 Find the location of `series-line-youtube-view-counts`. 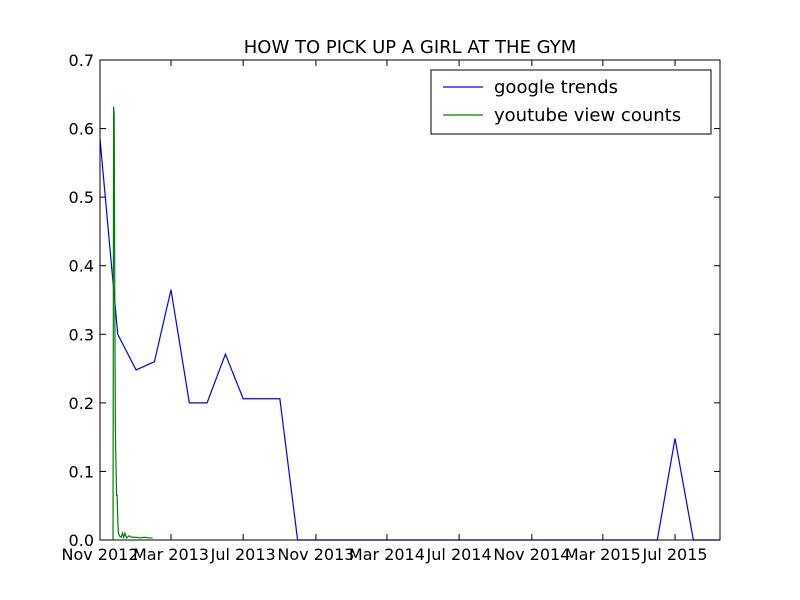

series-line-youtube-view-counts is located at coordinates (132, 323).